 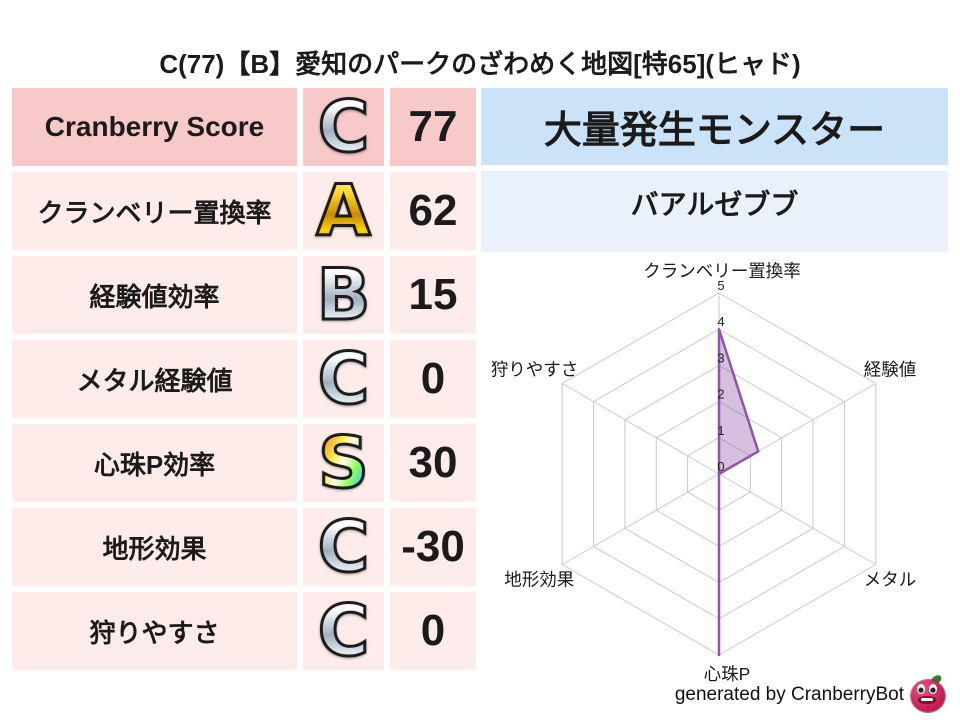 What do you see at coordinates (154, 547) in the screenshot?
I see `stat-label: 地形効果` at bounding box center [154, 547].